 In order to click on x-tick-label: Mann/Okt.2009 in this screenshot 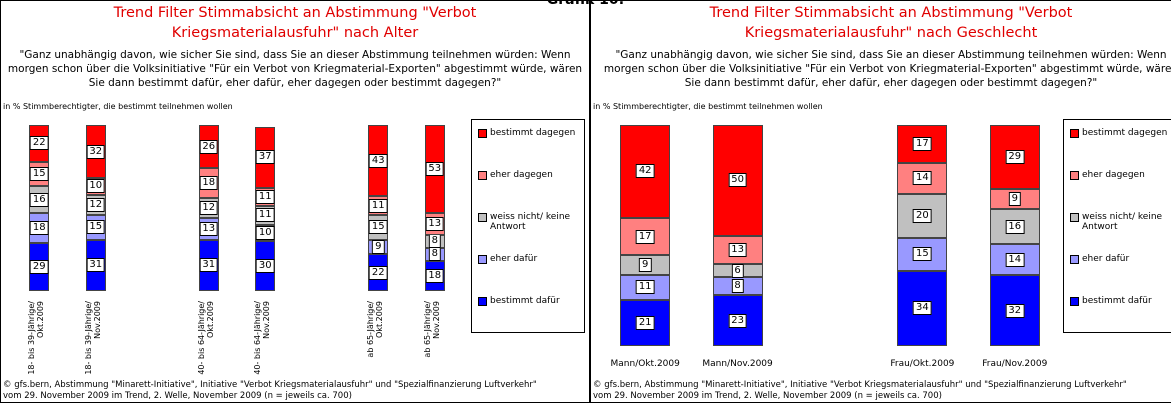, I will do `click(645, 364)`.